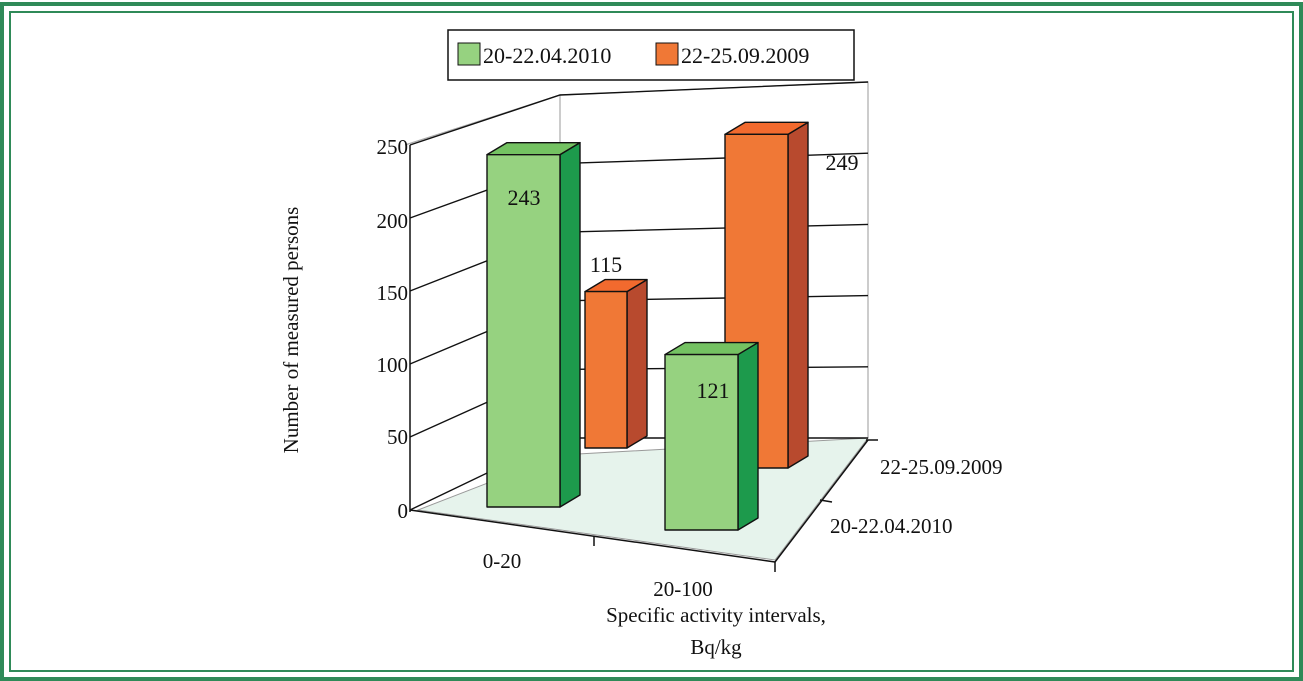 The image size is (1303, 681). I want to click on y-tick-label: 100, so click(393, 365).